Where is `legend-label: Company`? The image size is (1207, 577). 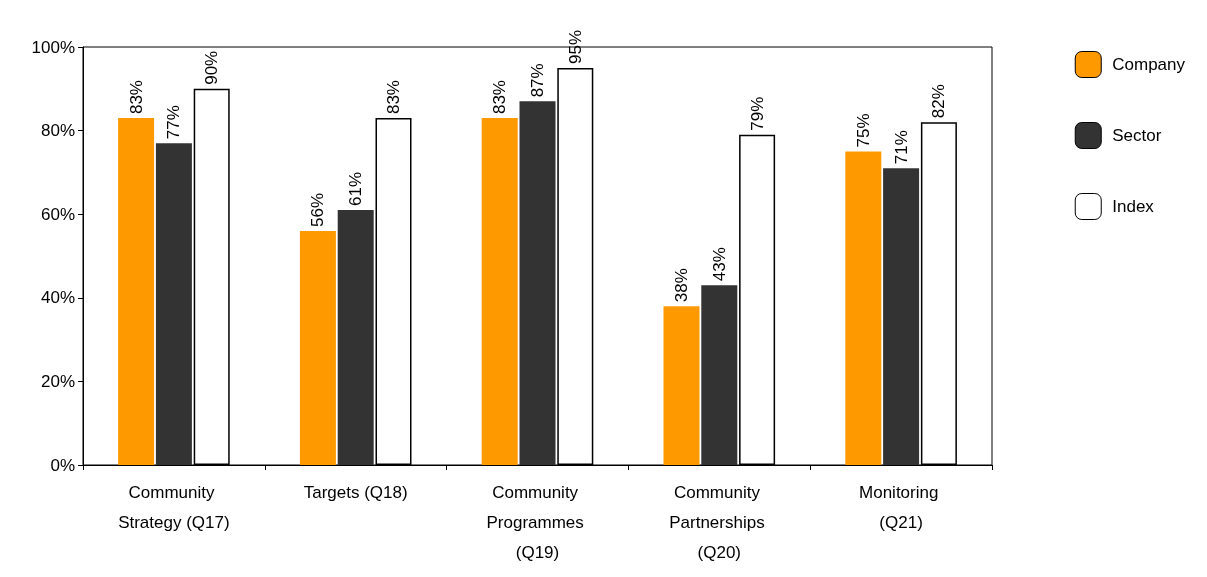 legend-label: Company is located at coordinates (1149, 64).